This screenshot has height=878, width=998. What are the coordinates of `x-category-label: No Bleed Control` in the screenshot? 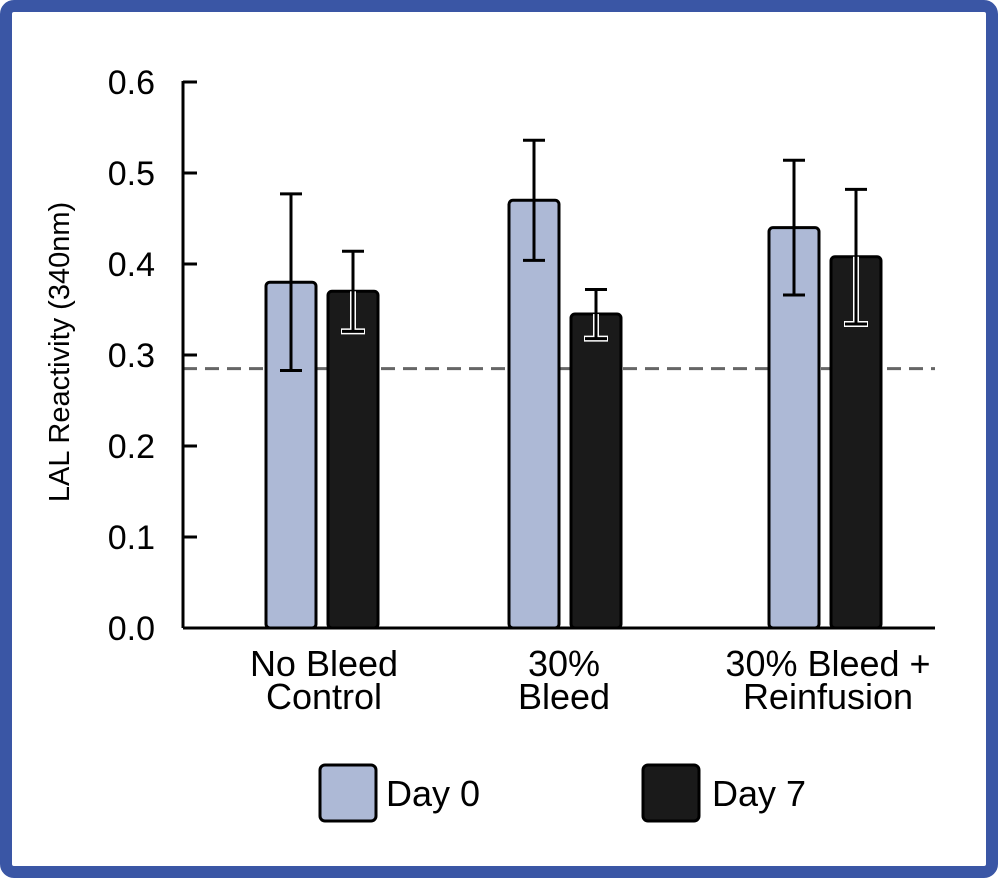 It's located at (324, 680).